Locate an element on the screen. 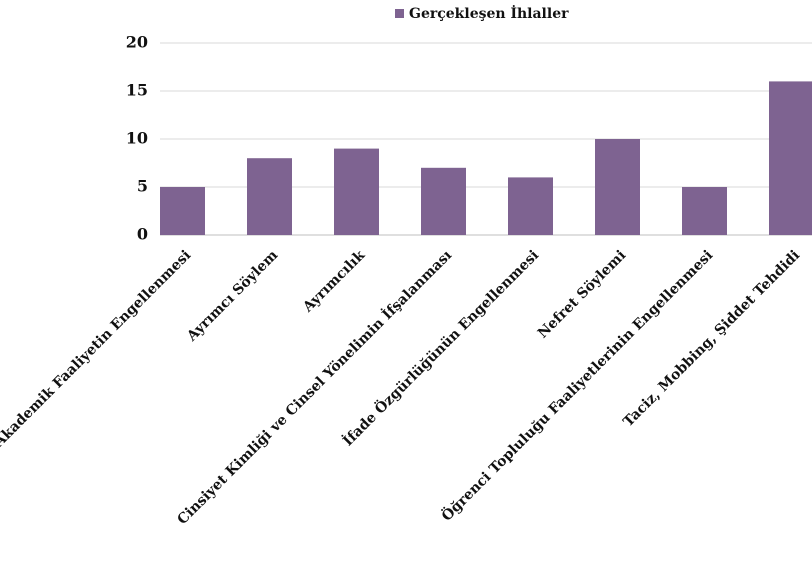 The height and width of the screenshot is (574, 812). legend-swatch is located at coordinates (399, 13).